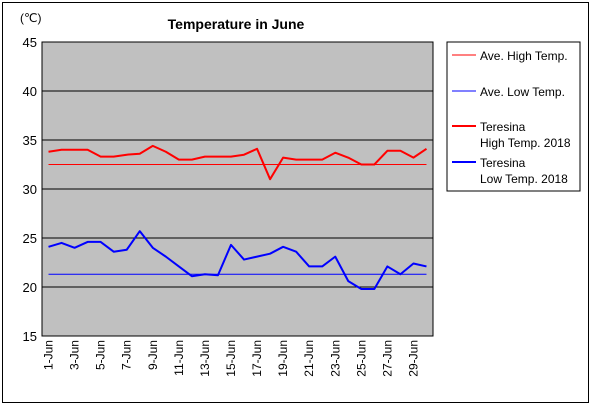 The image size is (593, 407). Describe the element at coordinates (413, 358) in the screenshot. I see `x-tick-label: 29-Jun` at that location.